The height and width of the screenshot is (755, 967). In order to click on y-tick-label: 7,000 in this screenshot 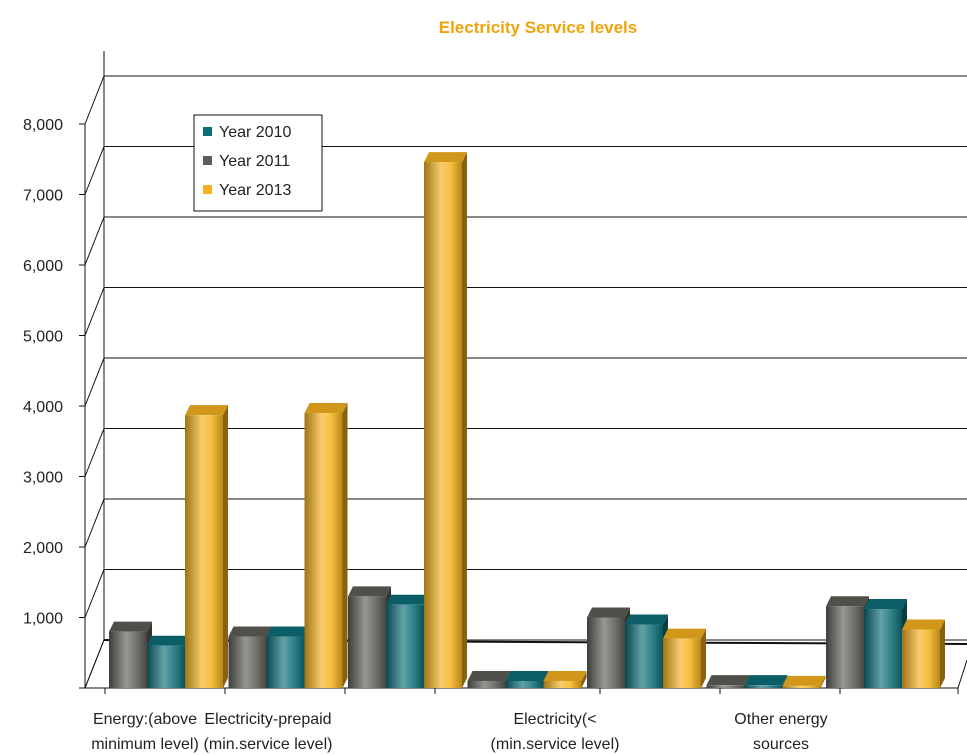, I will do `click(43, 196)`.